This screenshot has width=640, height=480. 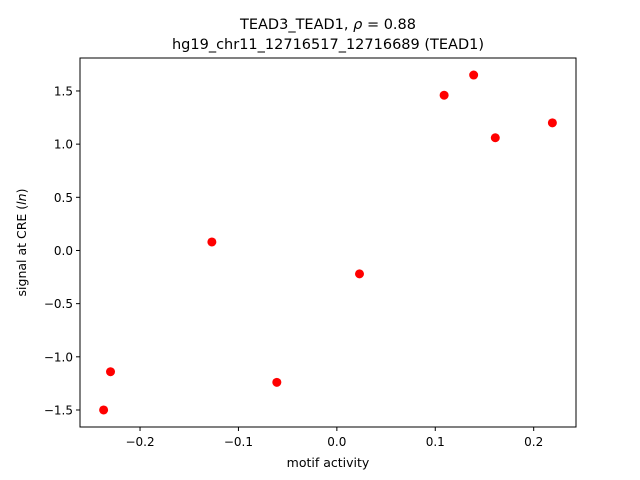 What do you see at coordinates (435, 442) in the screenshot?
I see `x-tick-label: 0.1` at bounding box center [435, 442].